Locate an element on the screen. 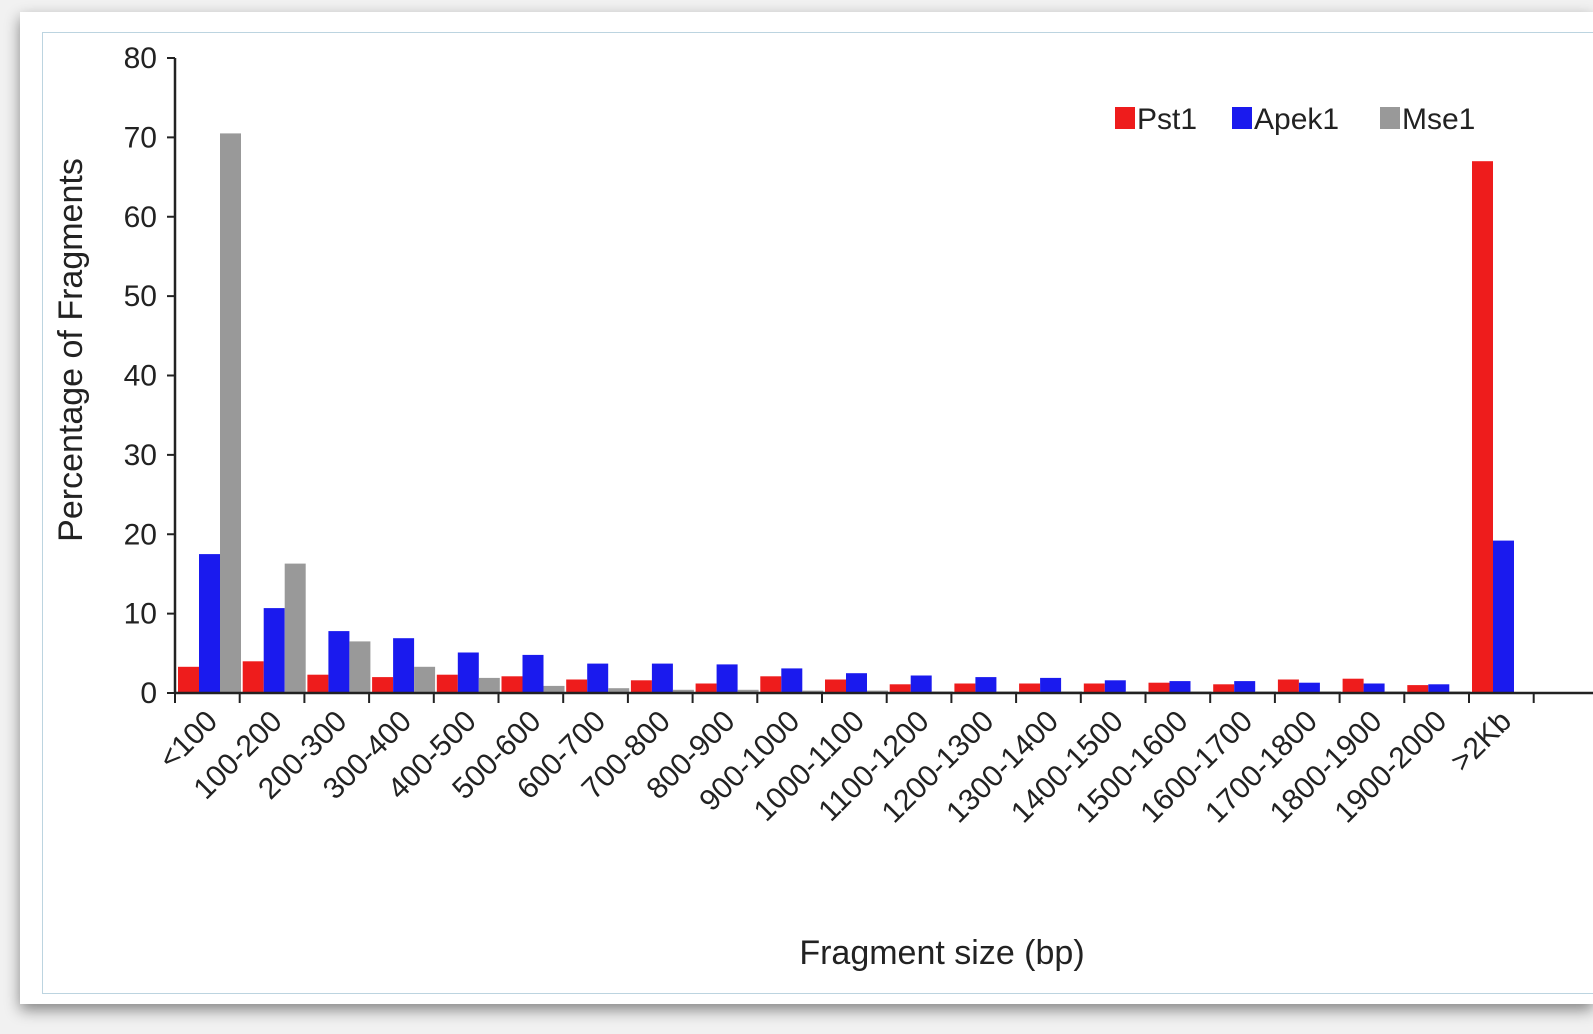  legend: Pst1 Apek1 Mse1 is located at coordinates (1295, 119).